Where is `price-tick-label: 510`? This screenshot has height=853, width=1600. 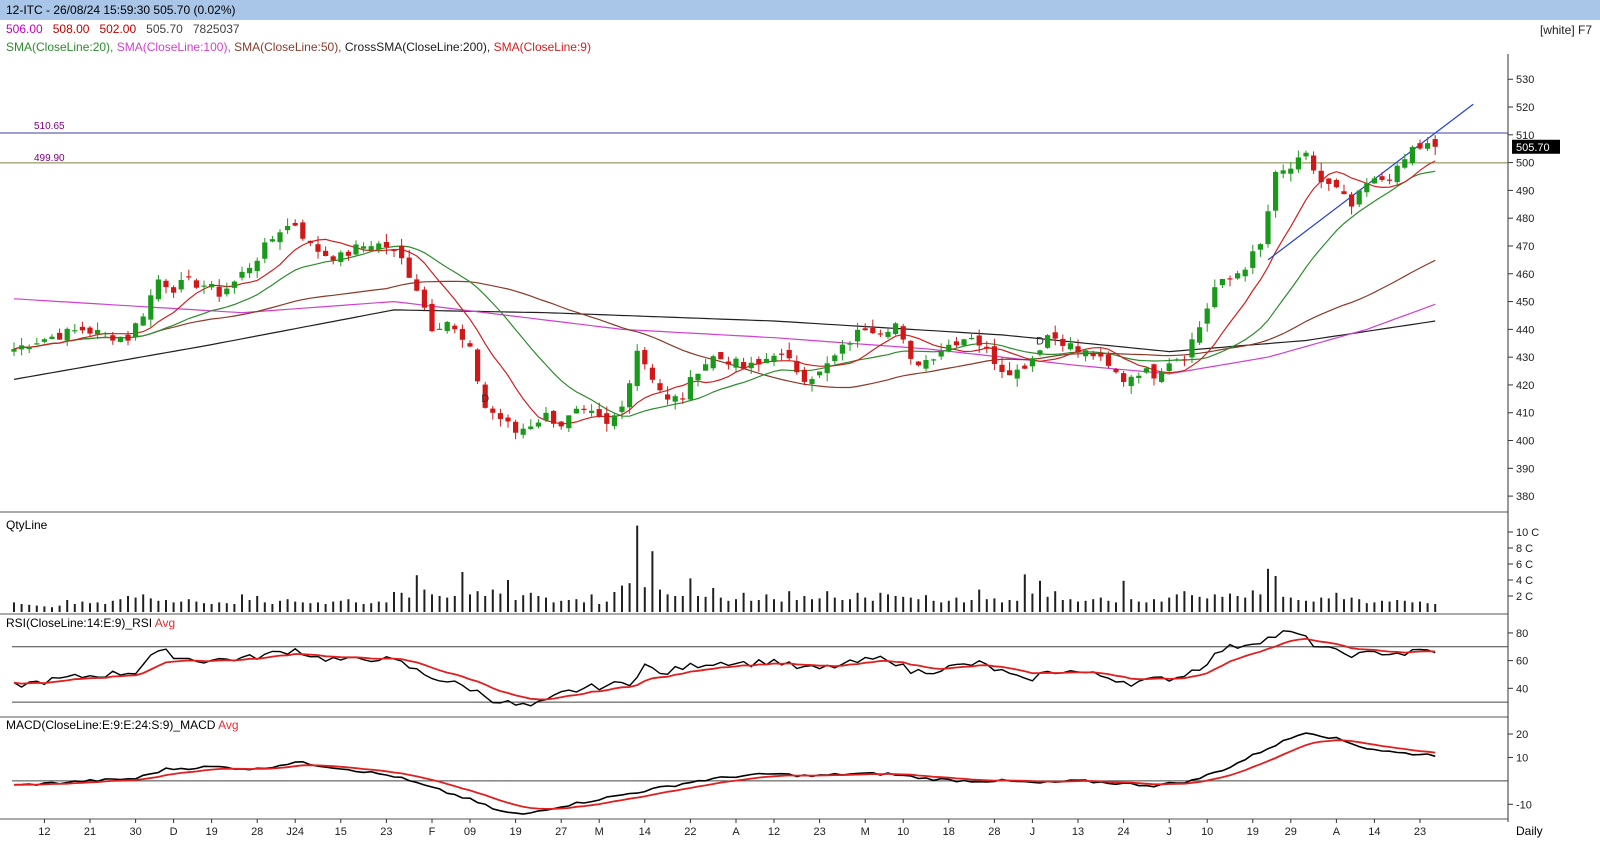 price-tick-label: 510 is located at coordinates (1525, 136).